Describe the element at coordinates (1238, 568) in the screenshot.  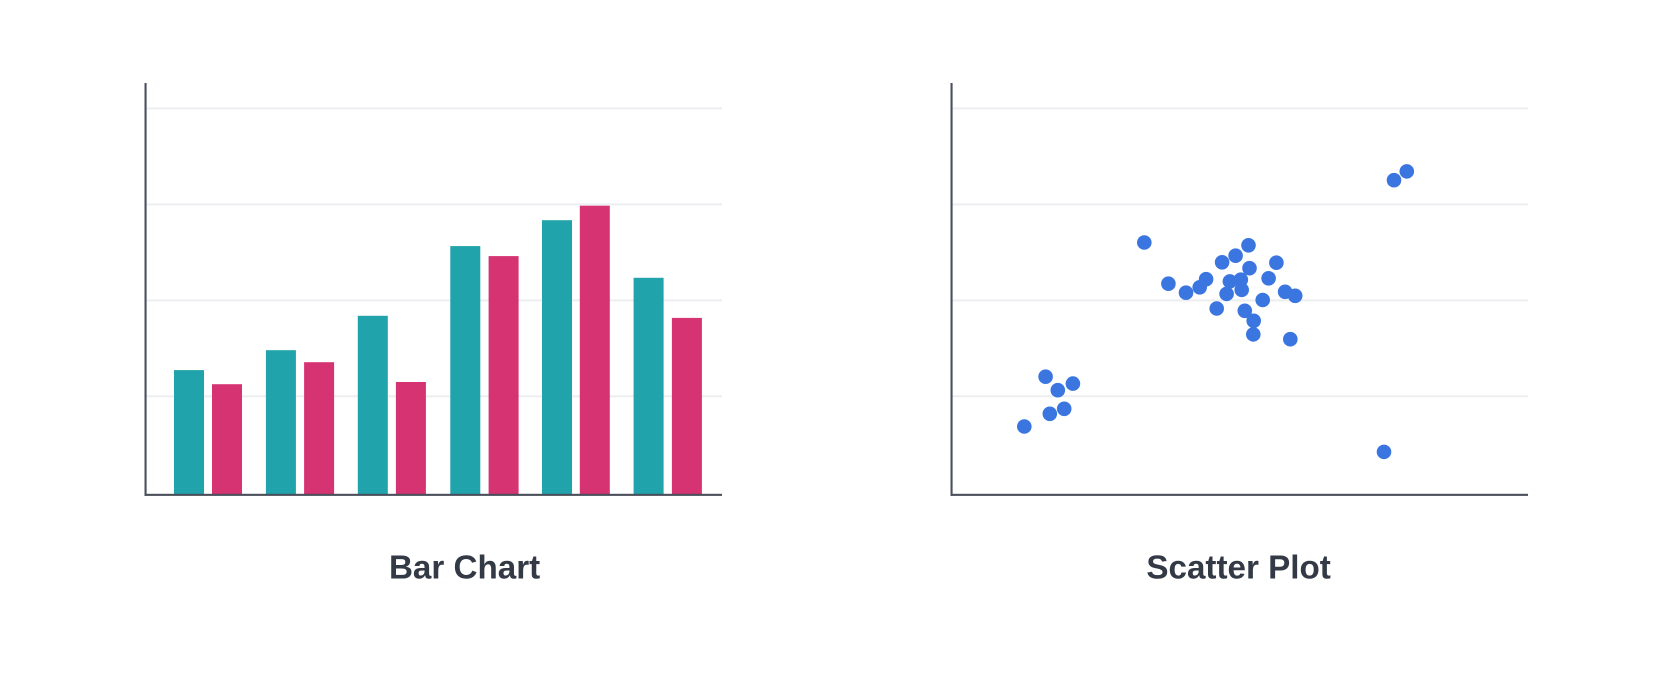
I see `svg-text: Scatter Plot` at that location.